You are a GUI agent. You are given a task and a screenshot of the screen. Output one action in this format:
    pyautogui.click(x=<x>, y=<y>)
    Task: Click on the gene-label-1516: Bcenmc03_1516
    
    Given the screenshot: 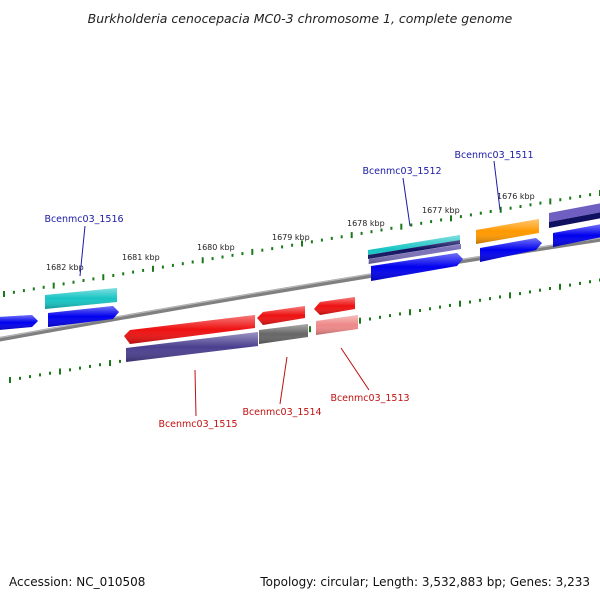 What is the action you would take?
    pyautogui.click(x=83, y=219)
    